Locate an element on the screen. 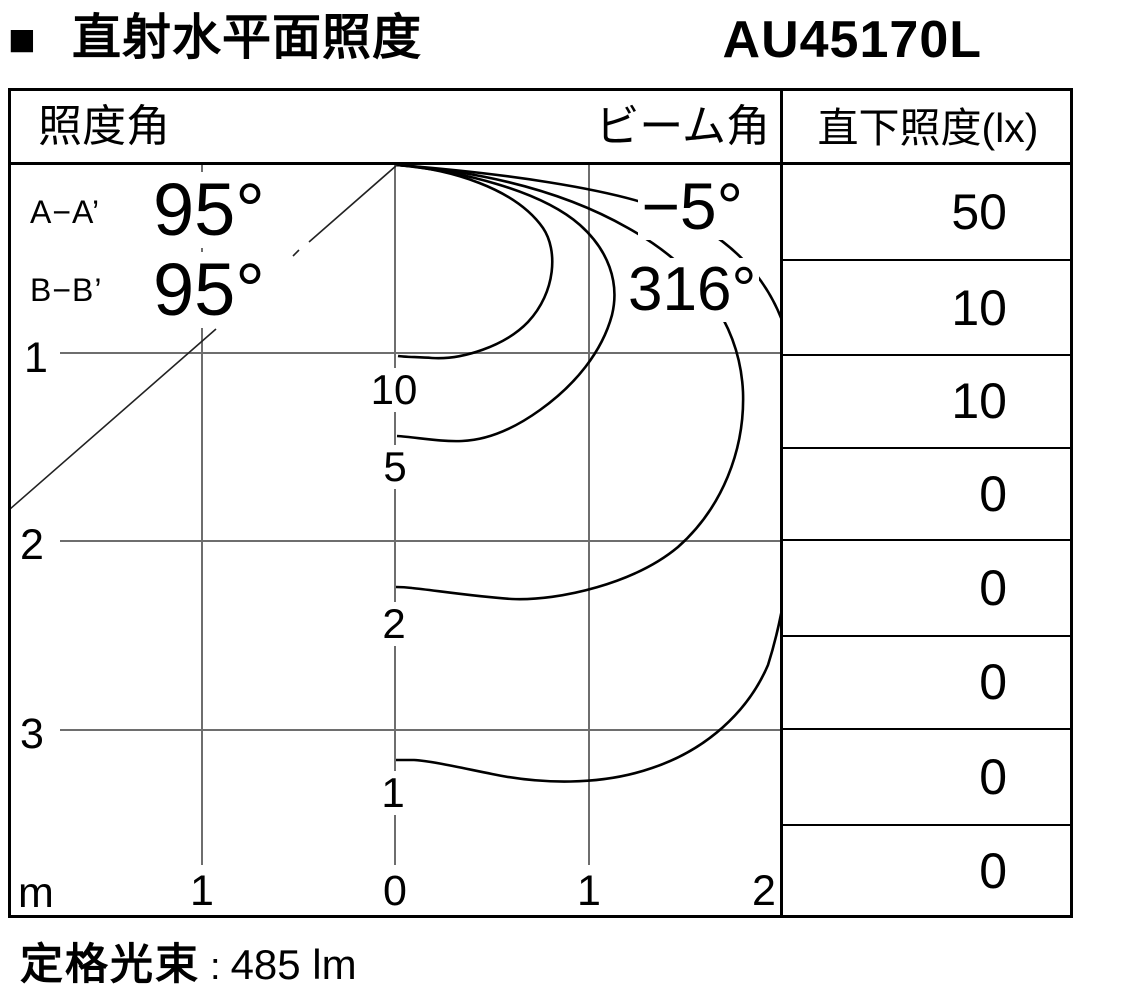  contour-label-5lx: 5 is located at coordinates (395, 467).